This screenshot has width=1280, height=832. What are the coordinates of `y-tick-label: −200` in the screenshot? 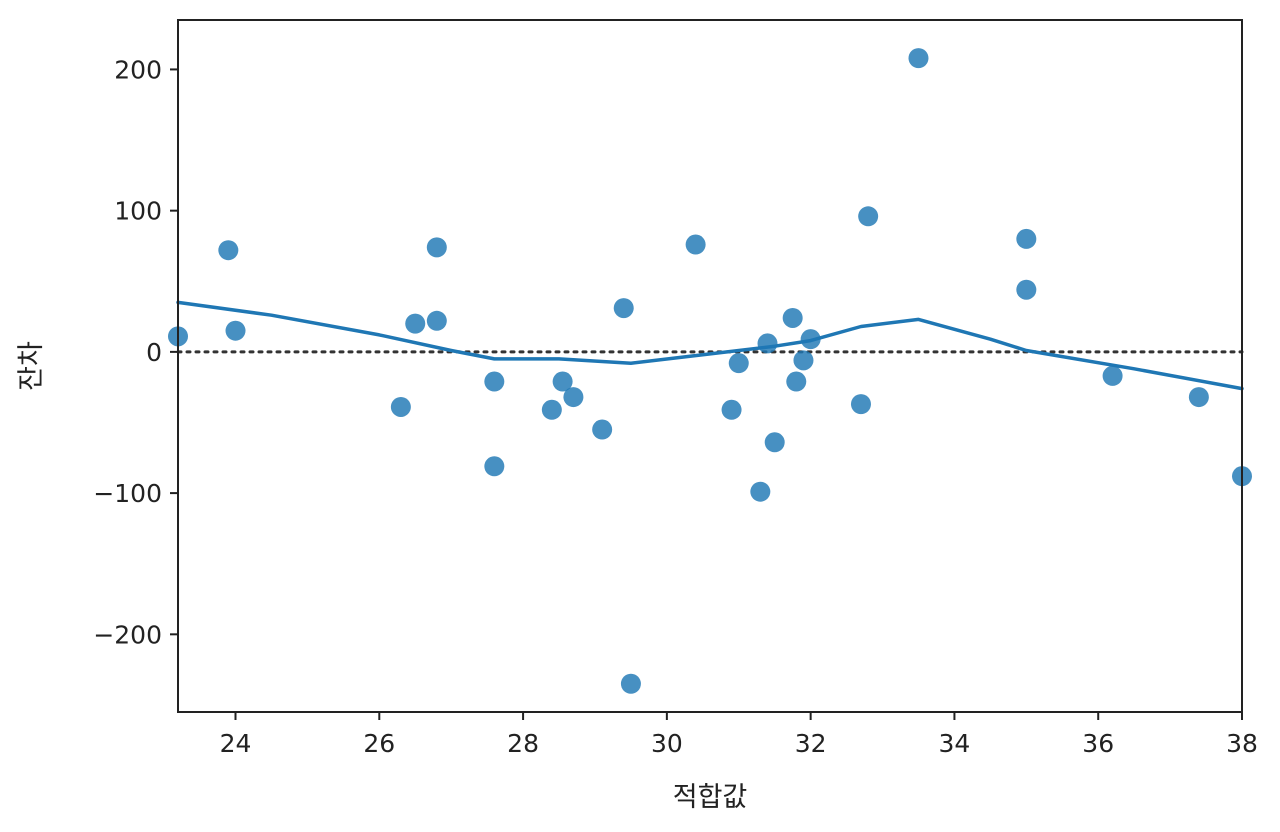 It's located at (127, 634).